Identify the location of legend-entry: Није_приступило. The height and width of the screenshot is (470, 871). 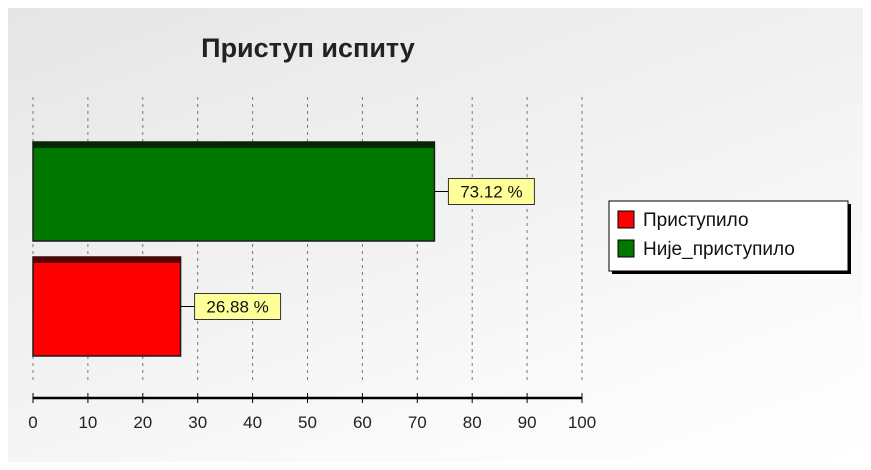
(719, 249).